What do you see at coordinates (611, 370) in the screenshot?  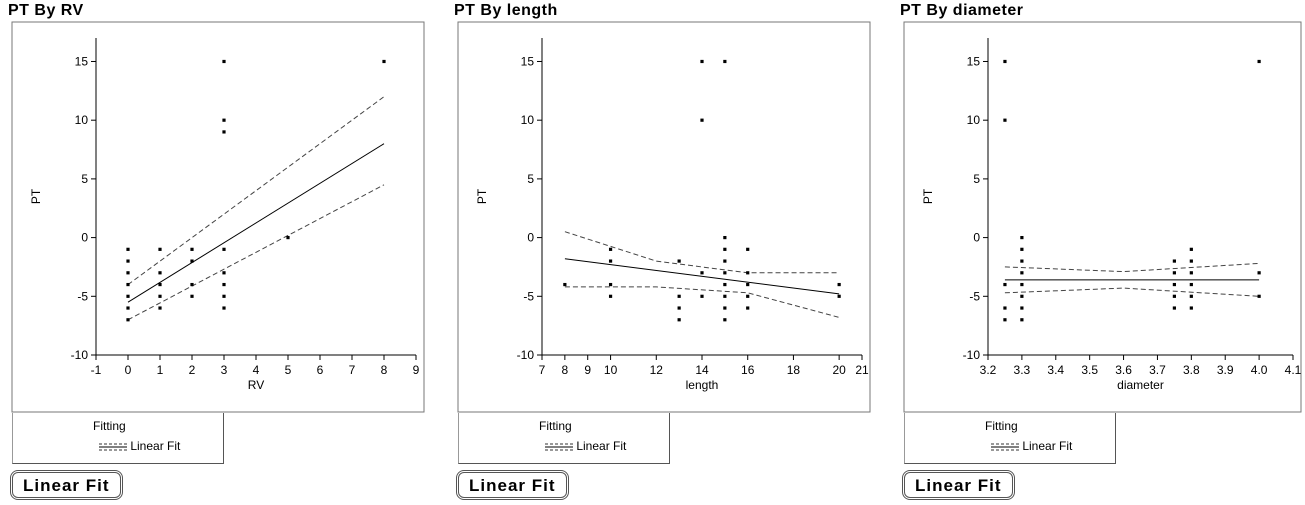 I see `x-tick-label: 10` at bounding box center [611, 370].